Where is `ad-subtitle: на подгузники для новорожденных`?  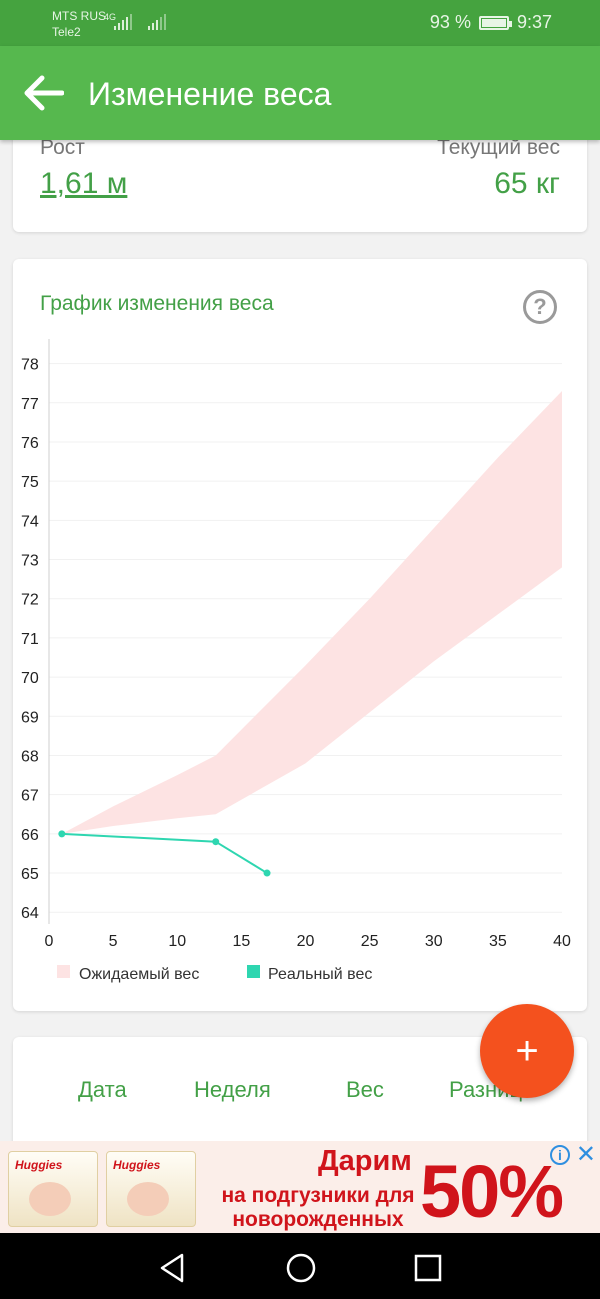
ad-subtitle: на подгузники для новорожденных is located at coordinates (318, 1208).